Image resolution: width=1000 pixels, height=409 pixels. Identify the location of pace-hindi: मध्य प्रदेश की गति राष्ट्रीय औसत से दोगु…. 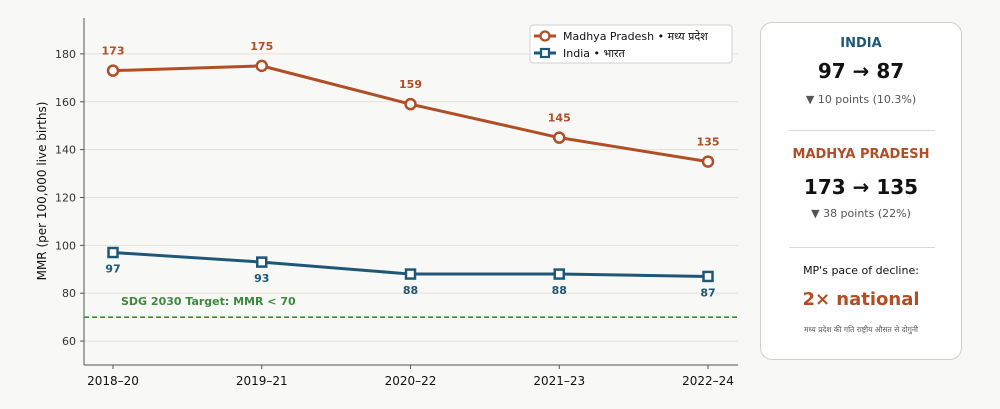
(861, 329).